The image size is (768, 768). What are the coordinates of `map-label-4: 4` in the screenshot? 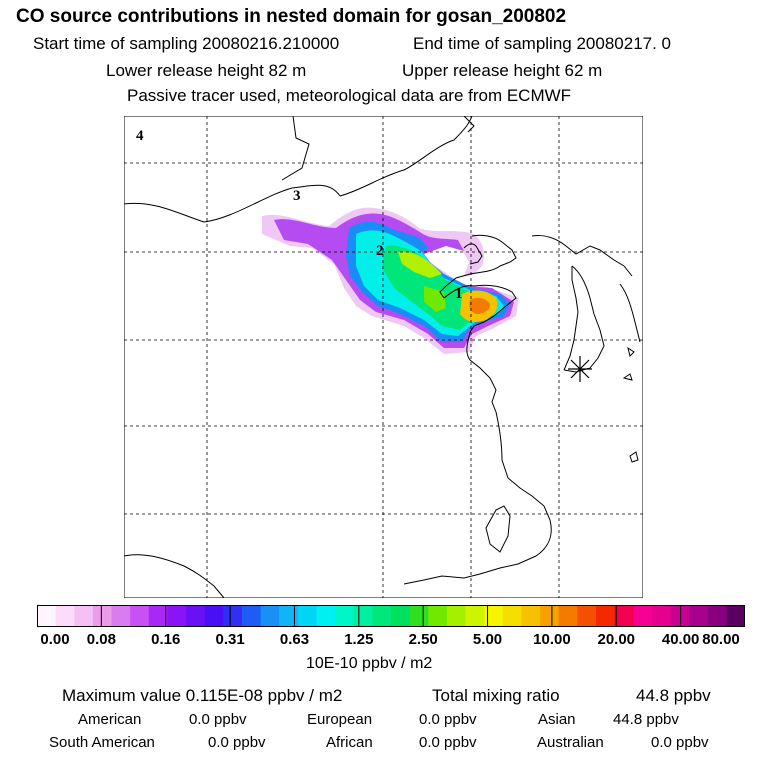 It's located at (140, 136).